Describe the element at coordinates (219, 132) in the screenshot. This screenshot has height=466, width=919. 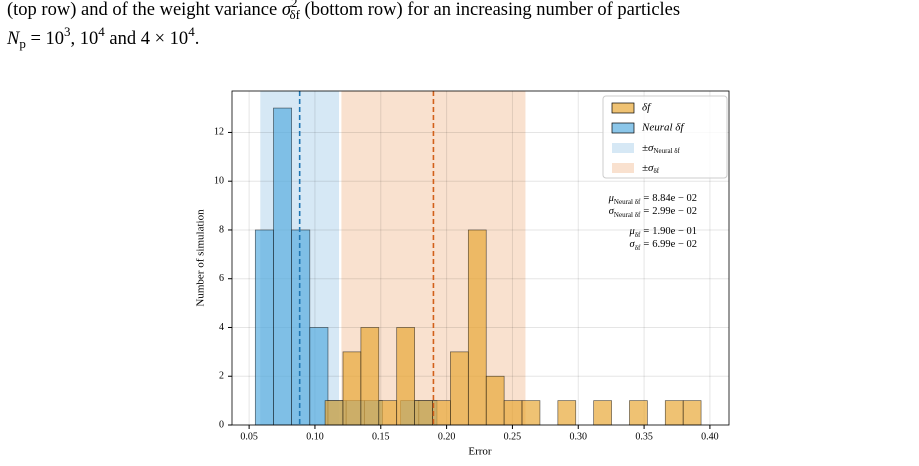
I see `y-tick-label: 12` at that location.